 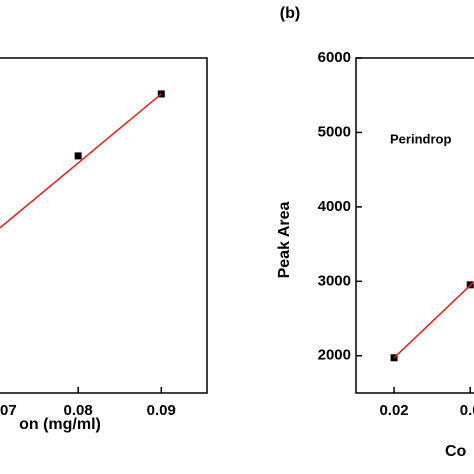 I want to click on x-axis-label: Co, so click(x=456, y=451).